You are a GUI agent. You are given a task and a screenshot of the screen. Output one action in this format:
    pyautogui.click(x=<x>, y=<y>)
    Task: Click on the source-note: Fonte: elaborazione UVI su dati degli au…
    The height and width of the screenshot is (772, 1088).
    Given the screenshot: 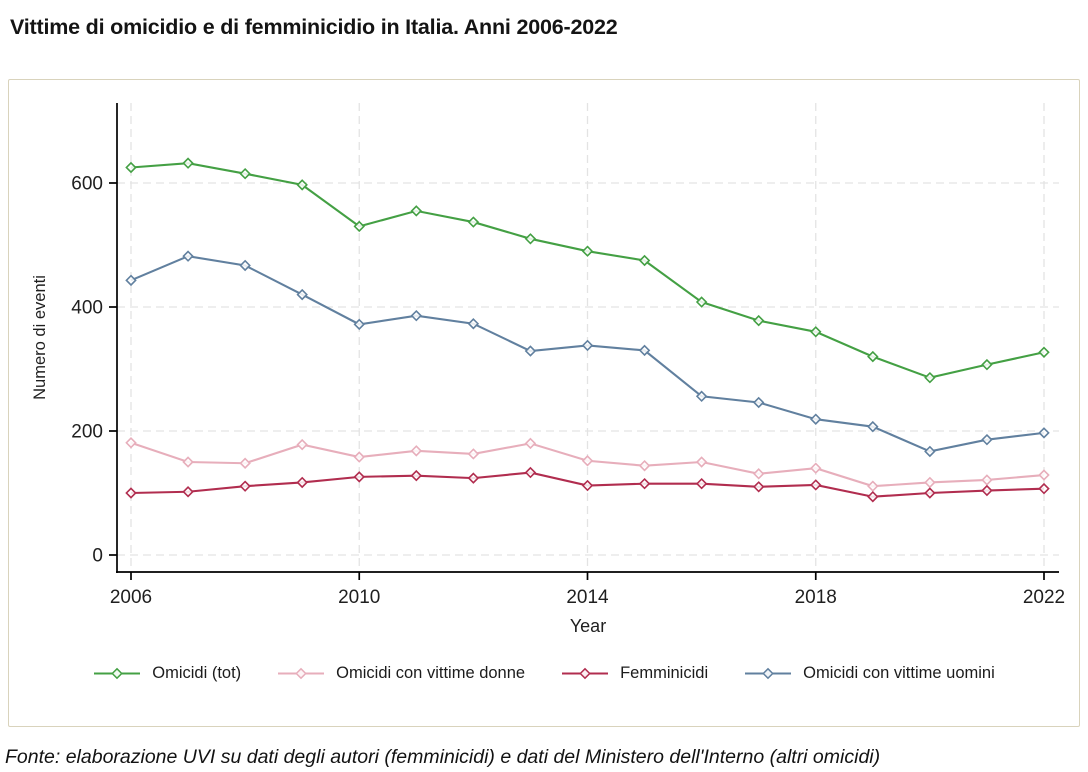 What is the action you would take?
    pyautogui.click(x=443, y=757)
    